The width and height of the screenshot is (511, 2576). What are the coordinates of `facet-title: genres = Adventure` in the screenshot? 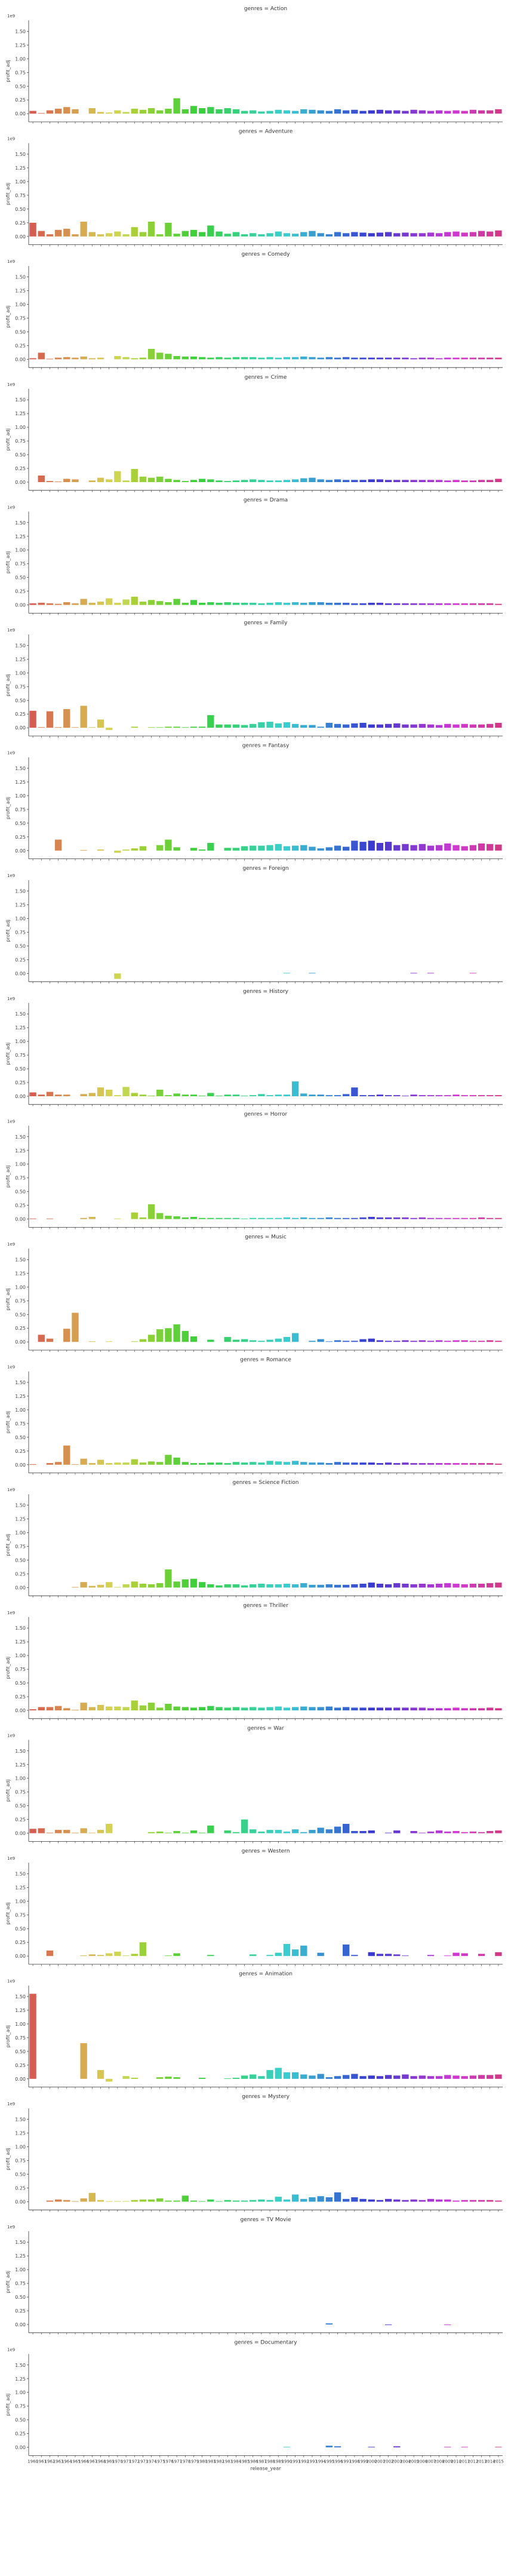 It's located at (266, 132).